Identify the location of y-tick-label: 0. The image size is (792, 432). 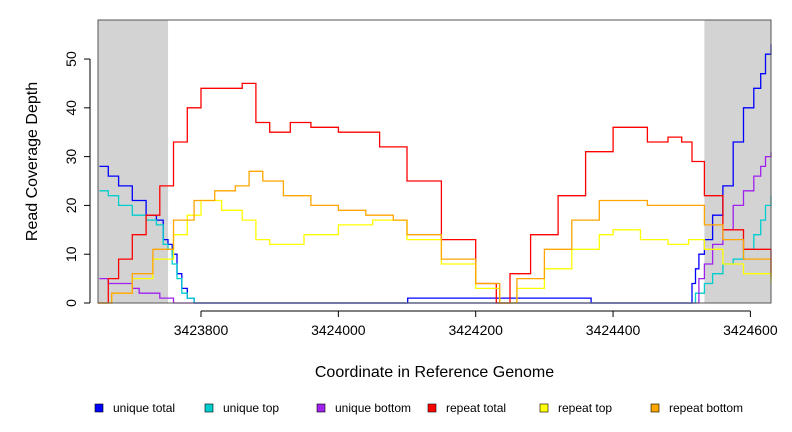
(71, 303).